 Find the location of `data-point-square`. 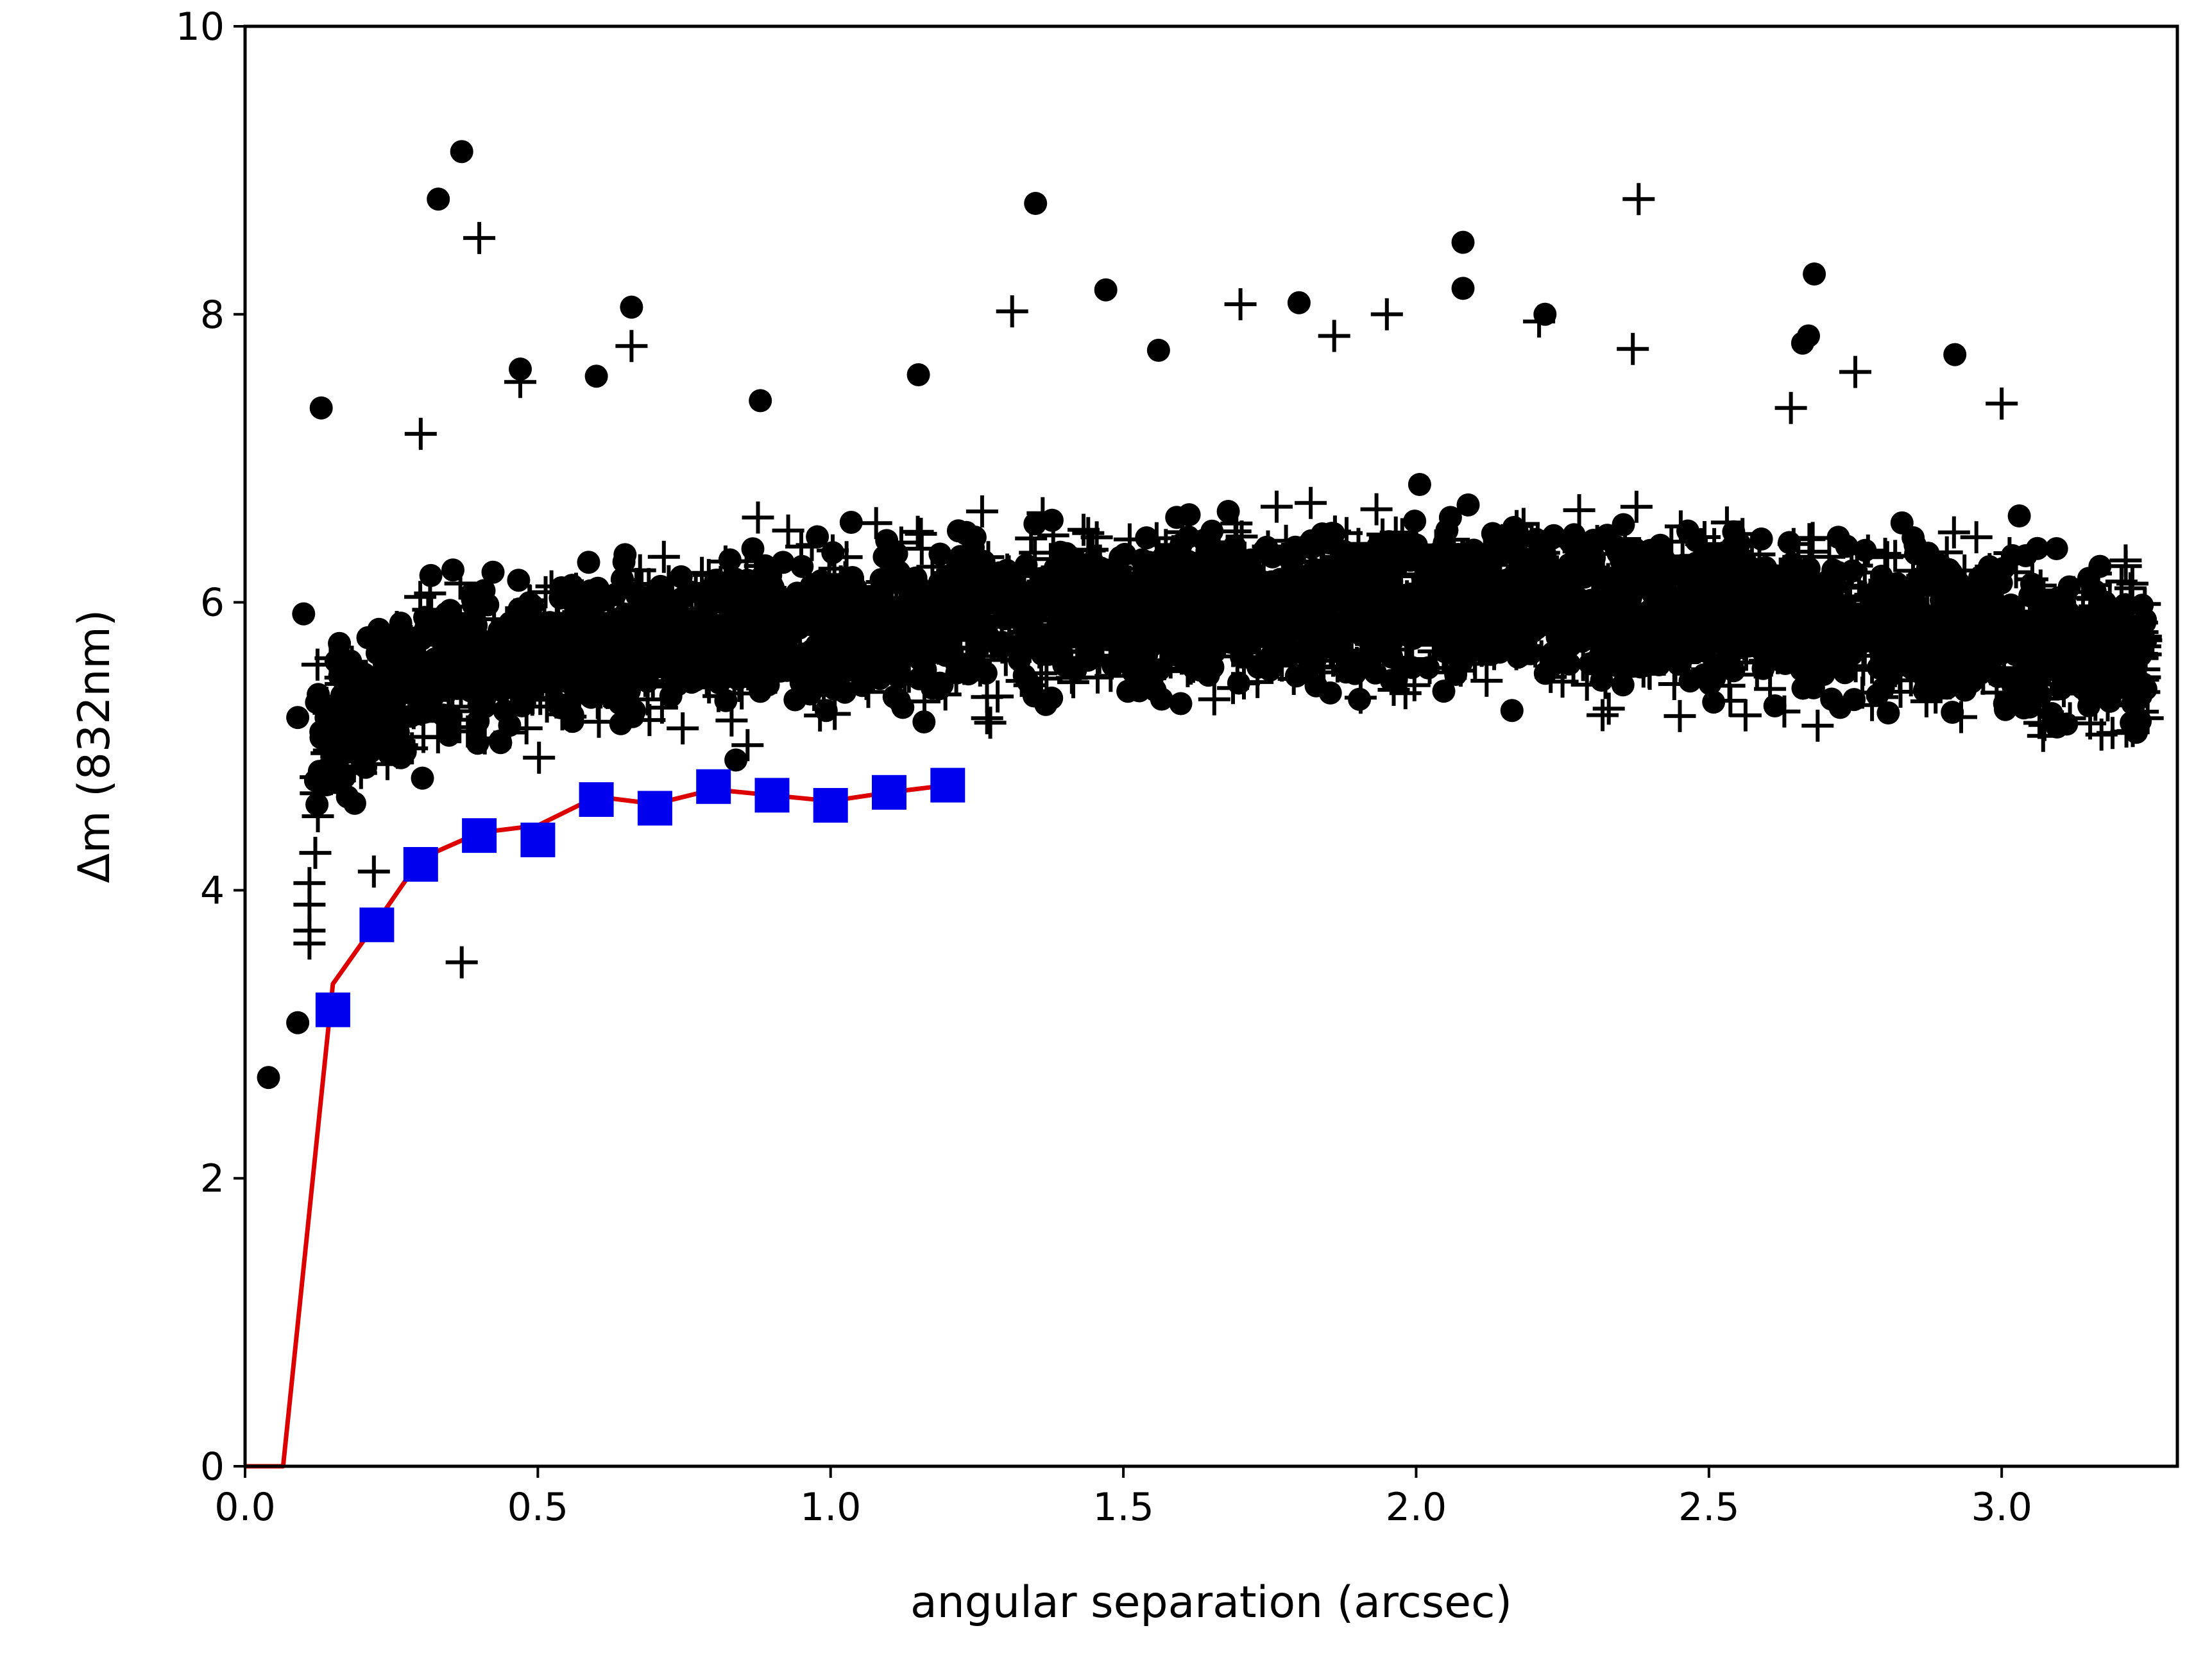

data-point-square is located at coordinates (377, 925).